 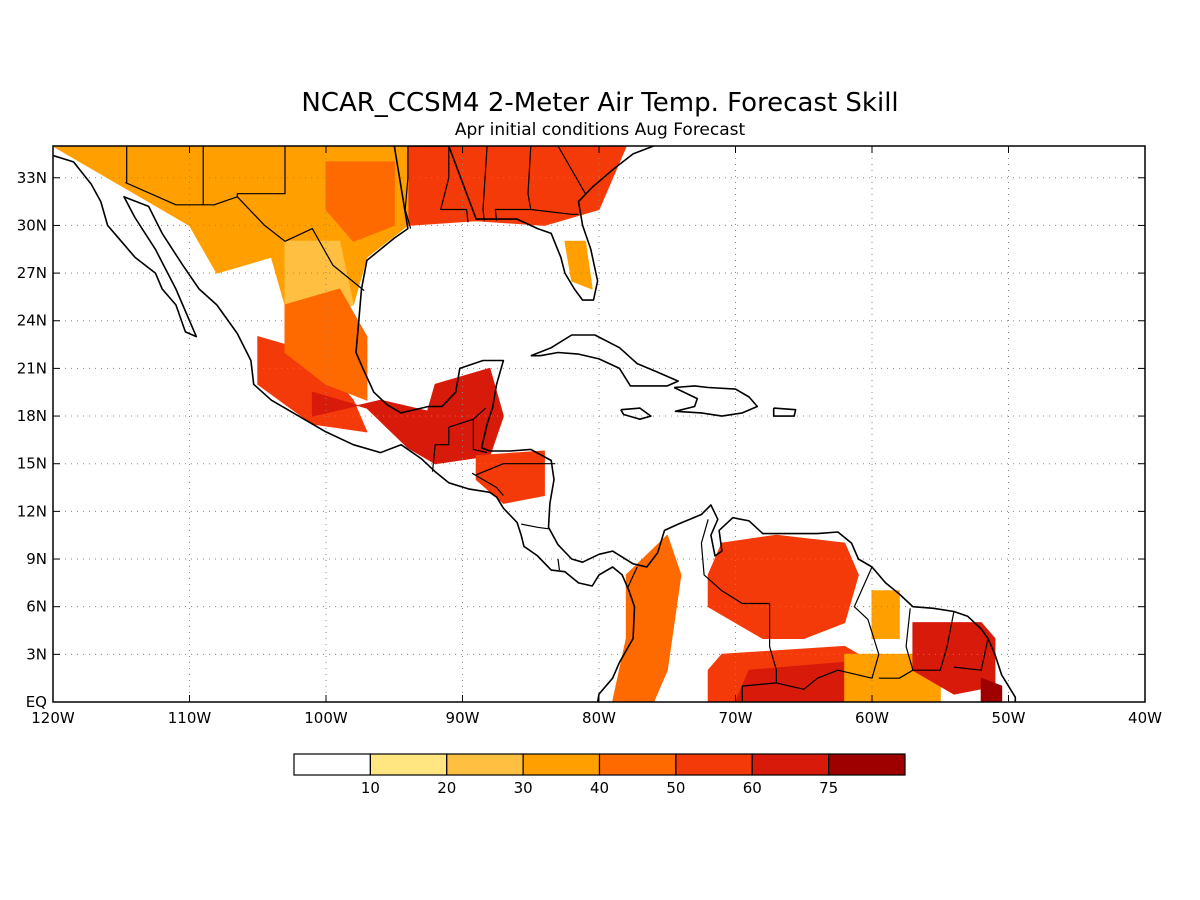 I want to click on colorbar-label: 30, so click(x=523, y=788).